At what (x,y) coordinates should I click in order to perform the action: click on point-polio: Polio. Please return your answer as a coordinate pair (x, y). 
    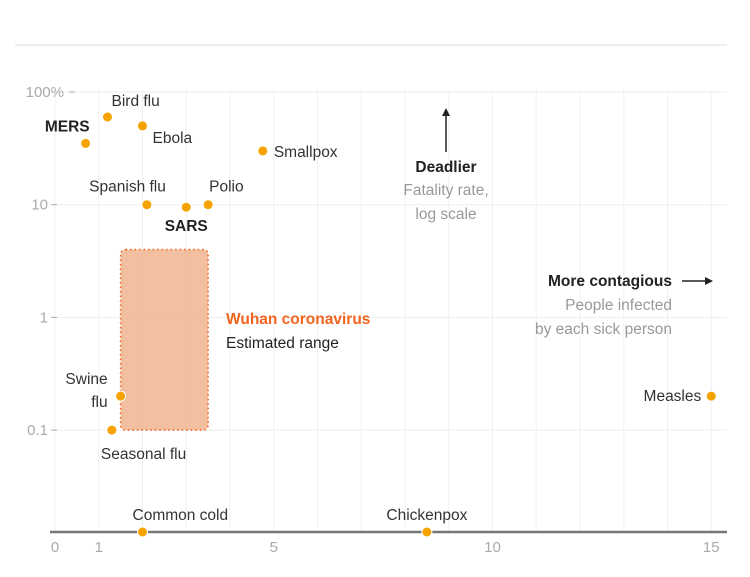
    Looking at the image, I should click on (223, 195).